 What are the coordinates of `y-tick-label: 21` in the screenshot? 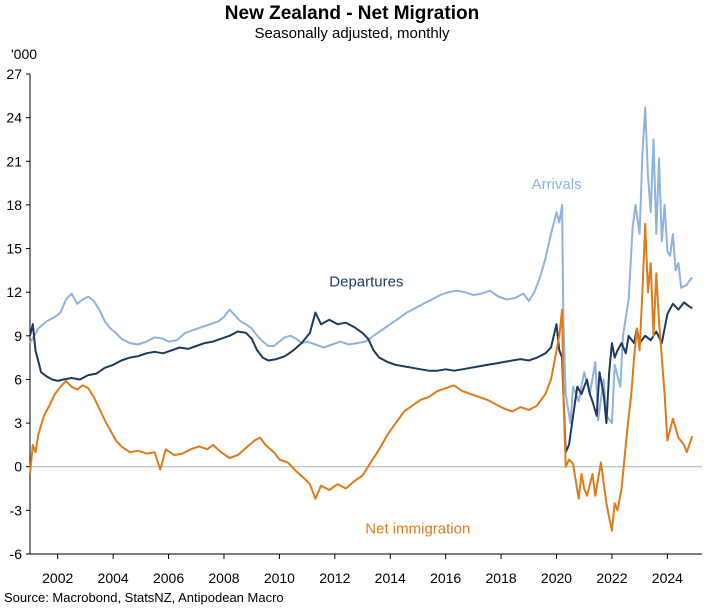 It's located at (14, 161).